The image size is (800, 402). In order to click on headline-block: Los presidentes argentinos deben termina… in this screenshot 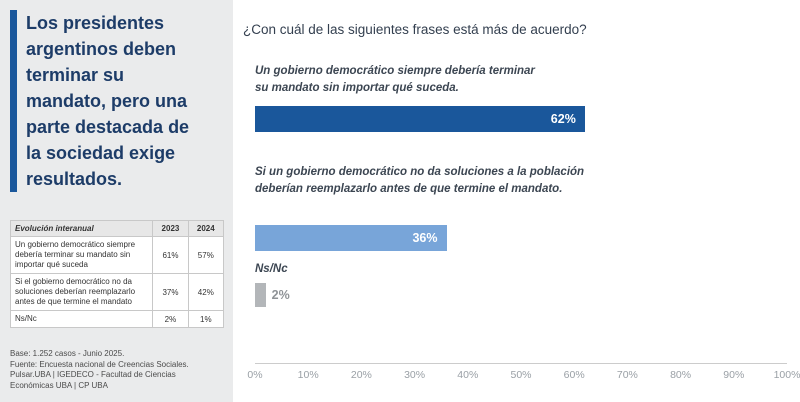, I will do `click(117, 101)`.